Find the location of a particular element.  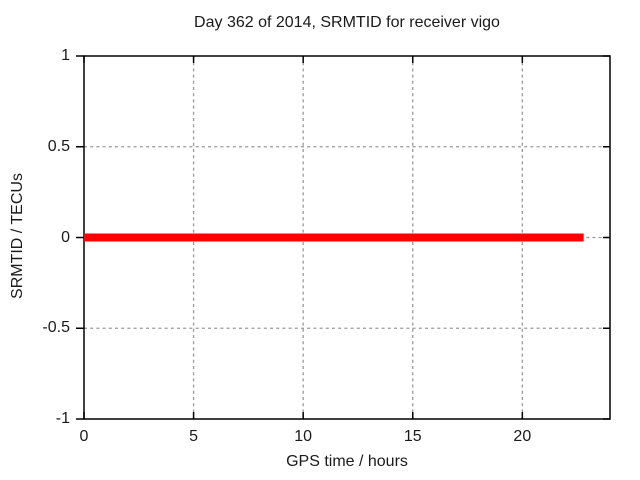

x-tick-label: 5 is located at coordinates (194, 436).